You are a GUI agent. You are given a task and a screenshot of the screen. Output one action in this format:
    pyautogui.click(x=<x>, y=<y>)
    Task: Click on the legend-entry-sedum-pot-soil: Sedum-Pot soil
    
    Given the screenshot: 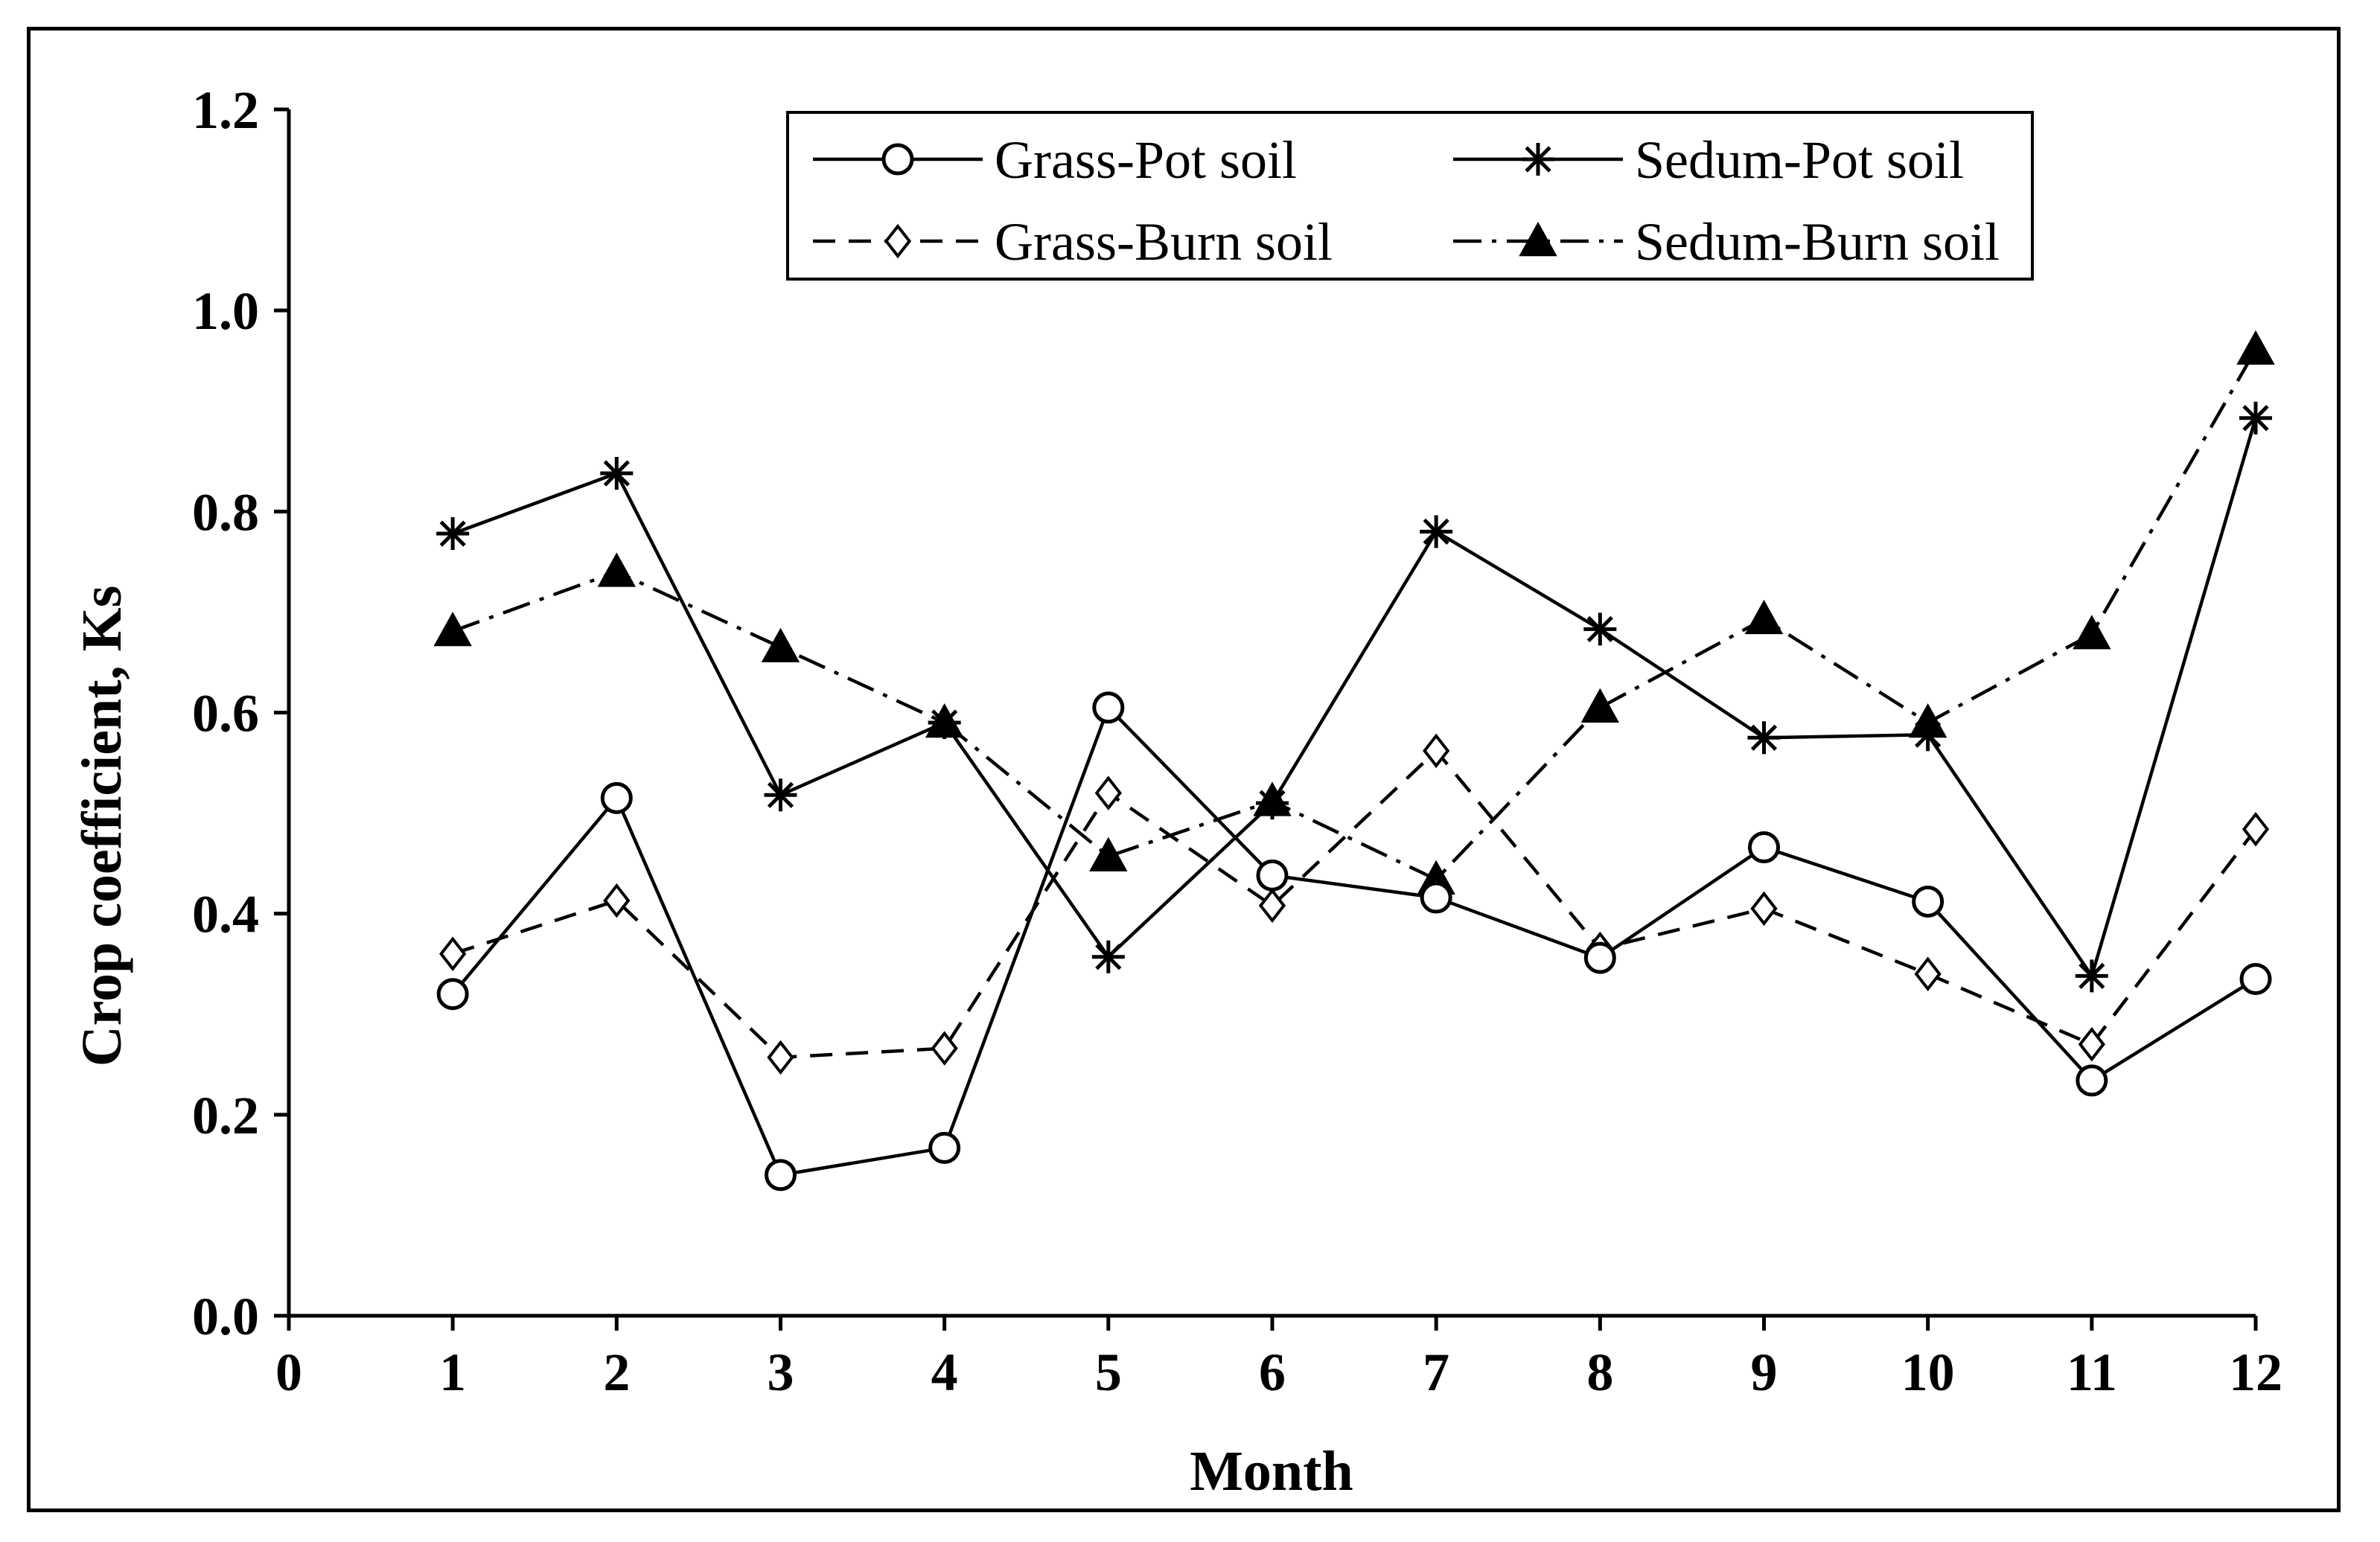 What is the action you would take?
    pyautogui.click(x=1708, y=160)
    